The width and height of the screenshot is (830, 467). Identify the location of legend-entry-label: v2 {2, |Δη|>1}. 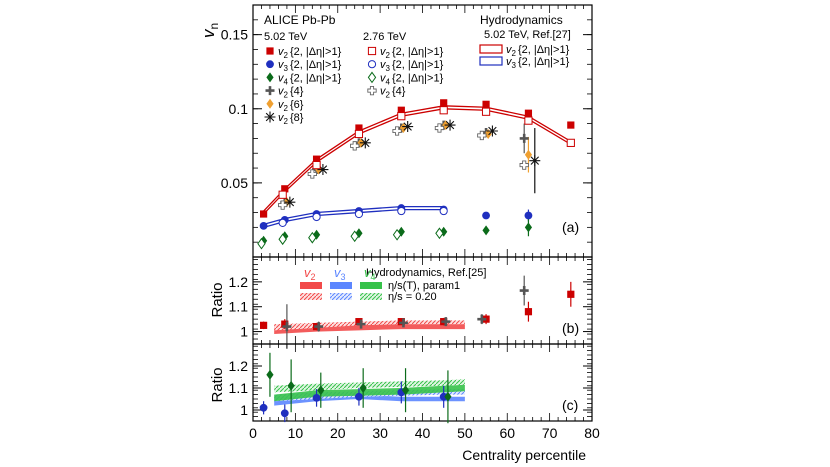
(538, 51).